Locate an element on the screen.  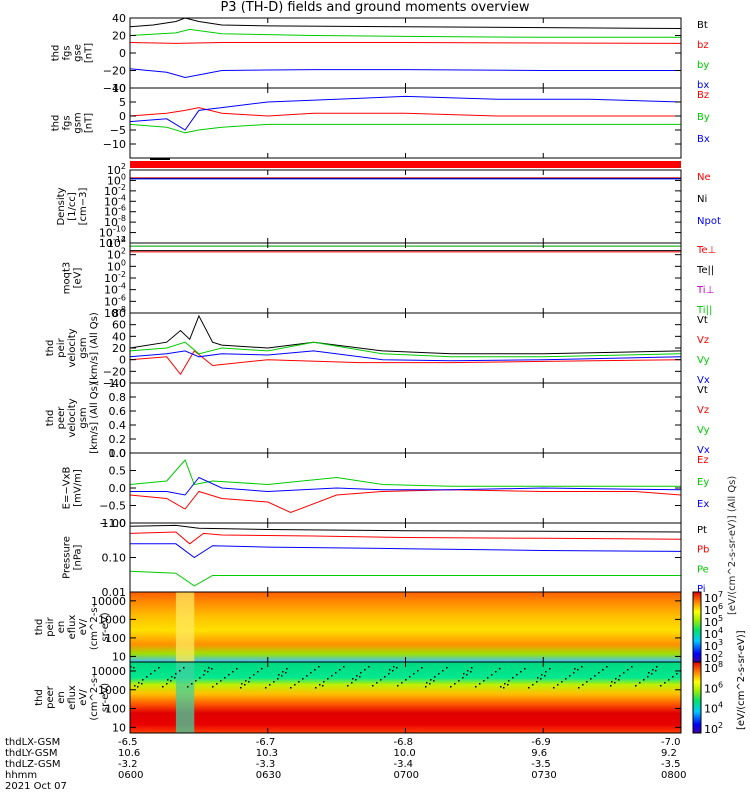
series-line-By is located at coordinates (405, 128).